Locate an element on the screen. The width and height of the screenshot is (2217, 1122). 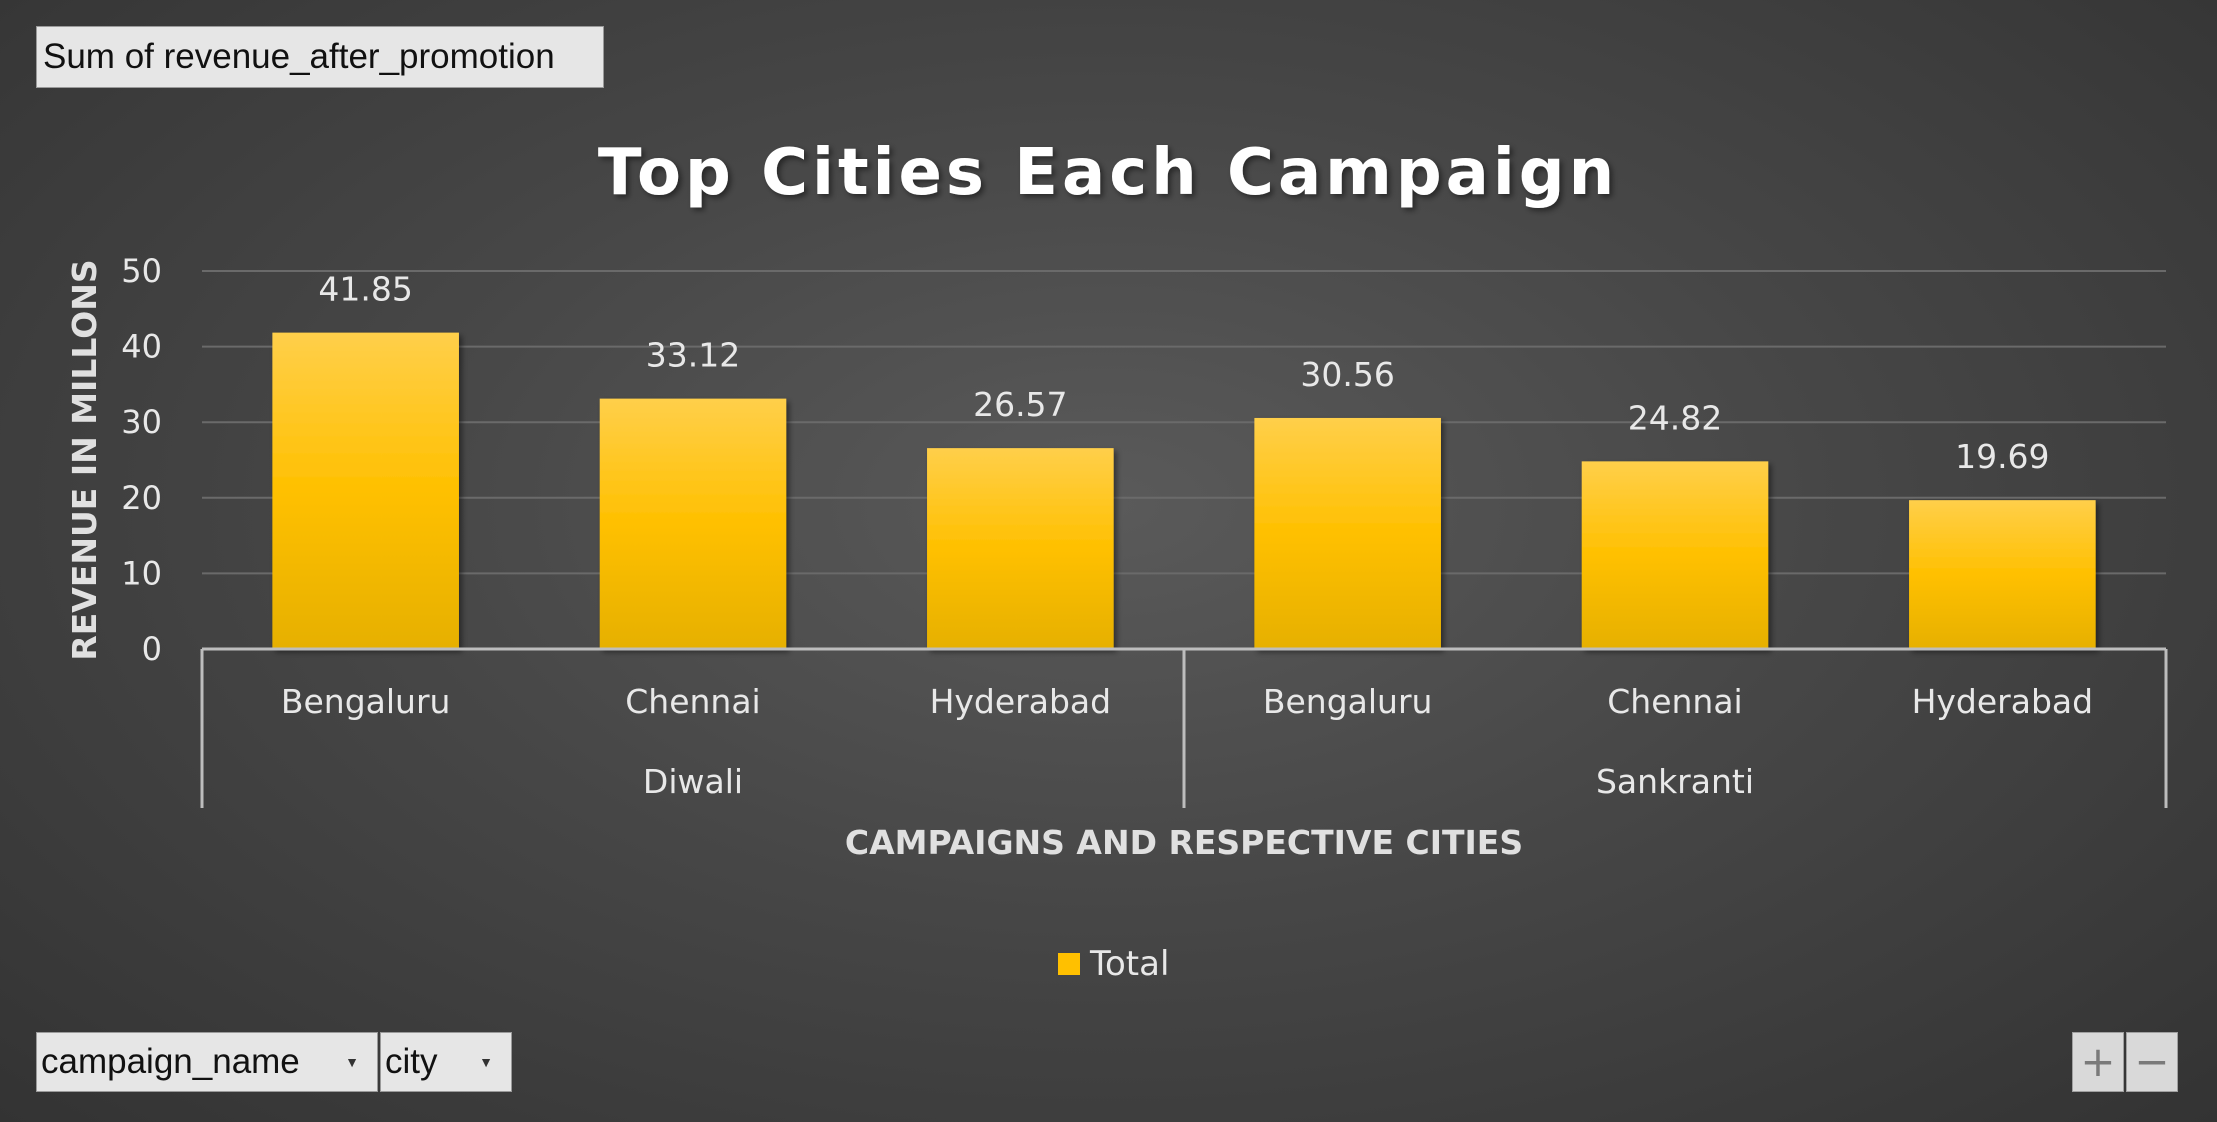
plus-icon: + is located at coordinates (2098, 1061).